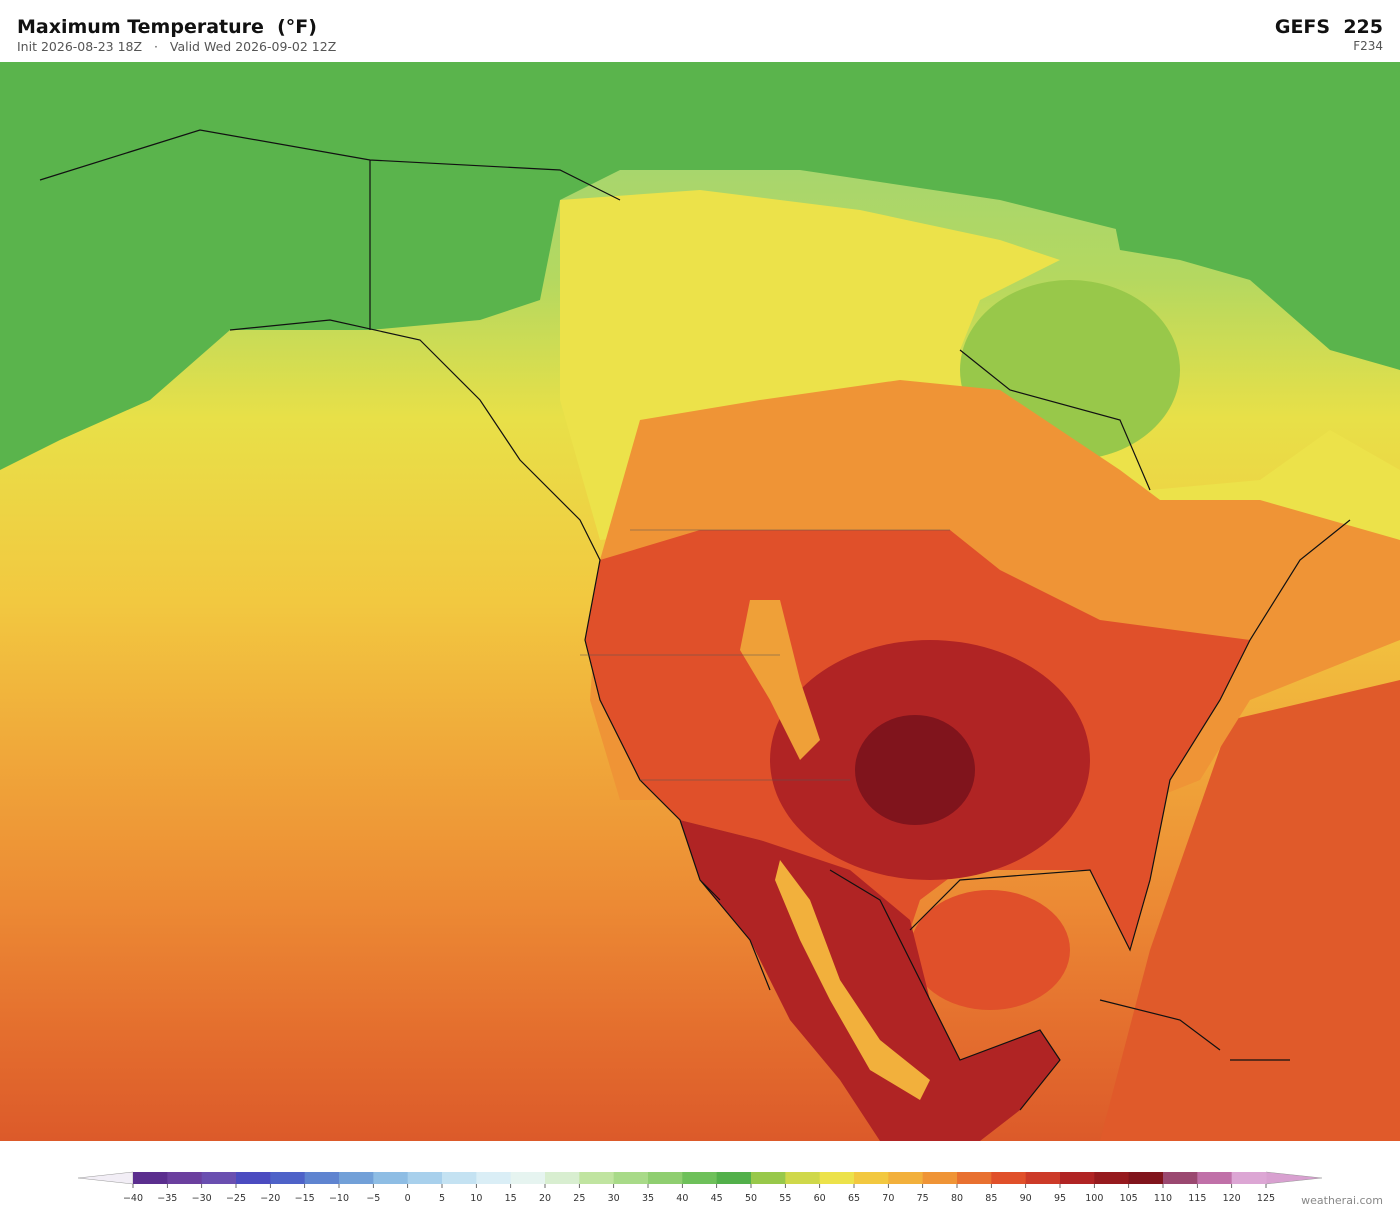 This screenshot has width=1400, height=1215. Describe the element at coordinates (990, 950) in the screenshot. I see `gulf` at that location.